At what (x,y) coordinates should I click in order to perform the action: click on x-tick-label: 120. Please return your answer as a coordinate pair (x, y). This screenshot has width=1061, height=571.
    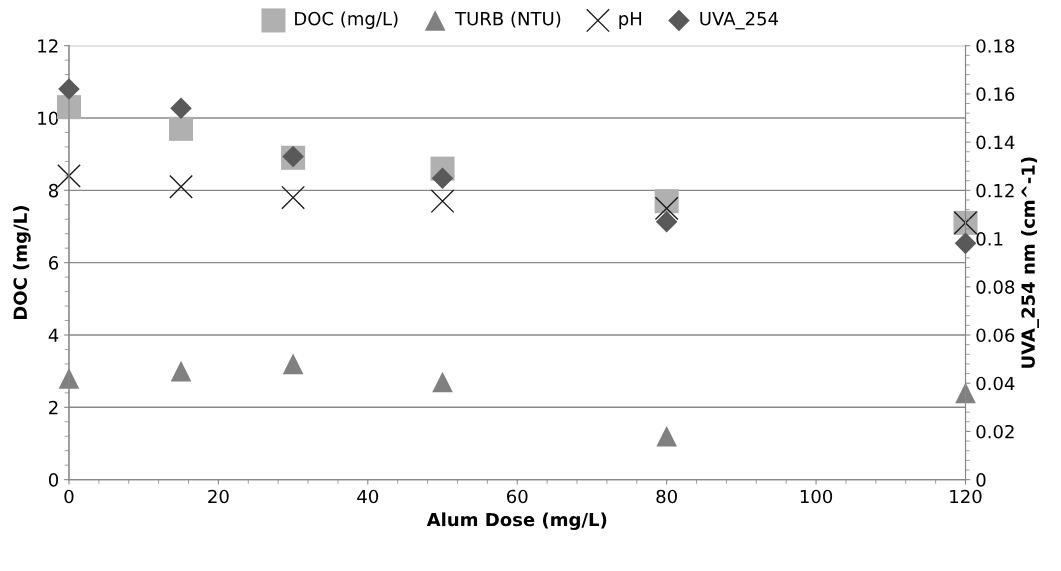
    Looking at the image, I should click on (966, 496).